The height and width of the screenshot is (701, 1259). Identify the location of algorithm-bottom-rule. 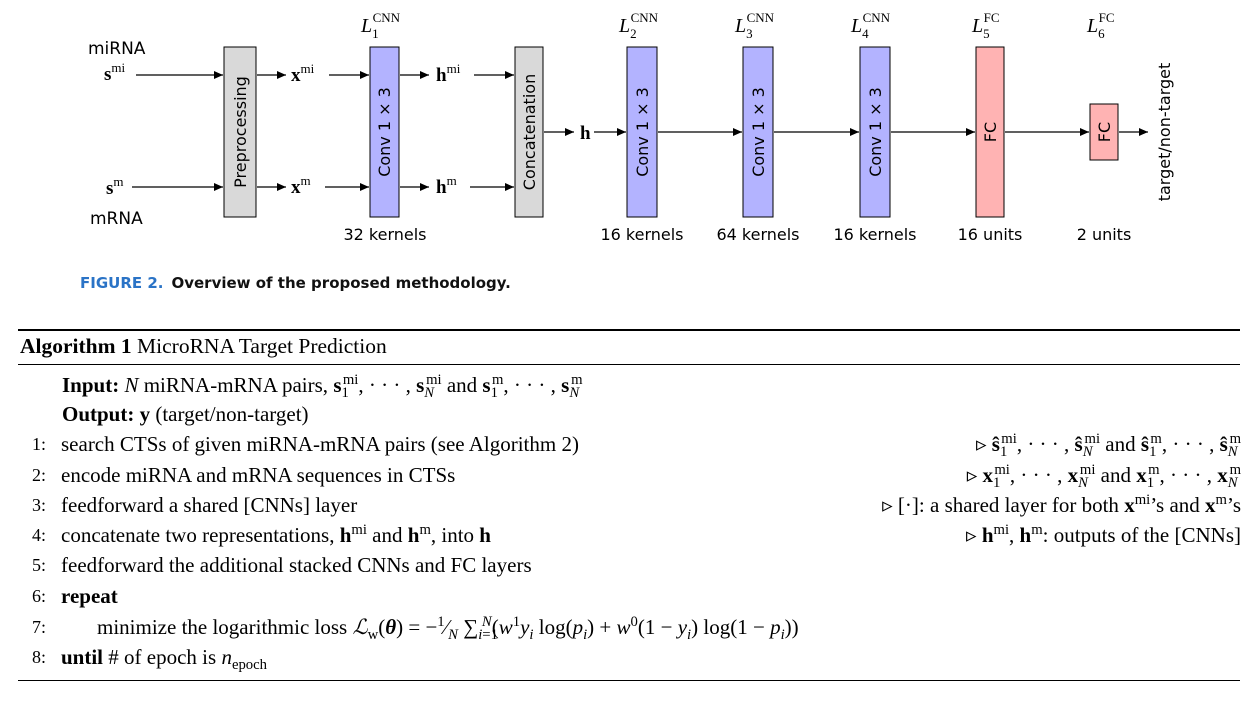
(629, 680).